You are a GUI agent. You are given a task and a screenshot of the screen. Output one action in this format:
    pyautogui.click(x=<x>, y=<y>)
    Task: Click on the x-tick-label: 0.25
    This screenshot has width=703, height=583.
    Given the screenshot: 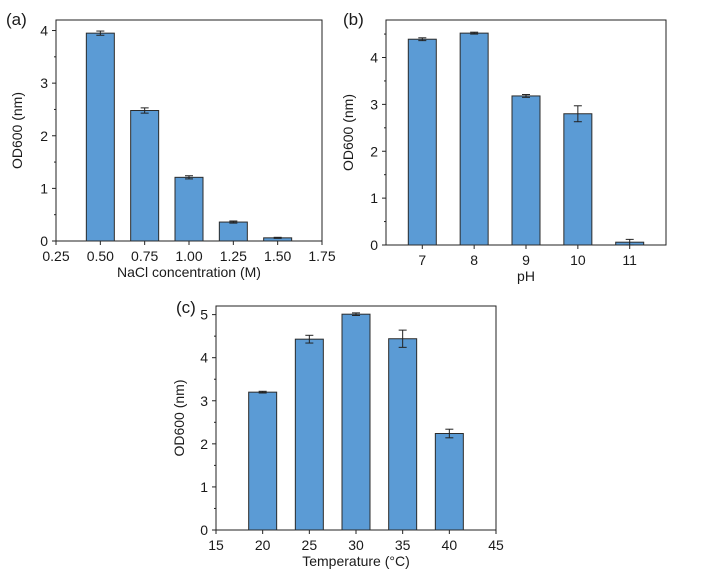 What is the action you would take?
    pyautogui.click(x=55, y=256)
    